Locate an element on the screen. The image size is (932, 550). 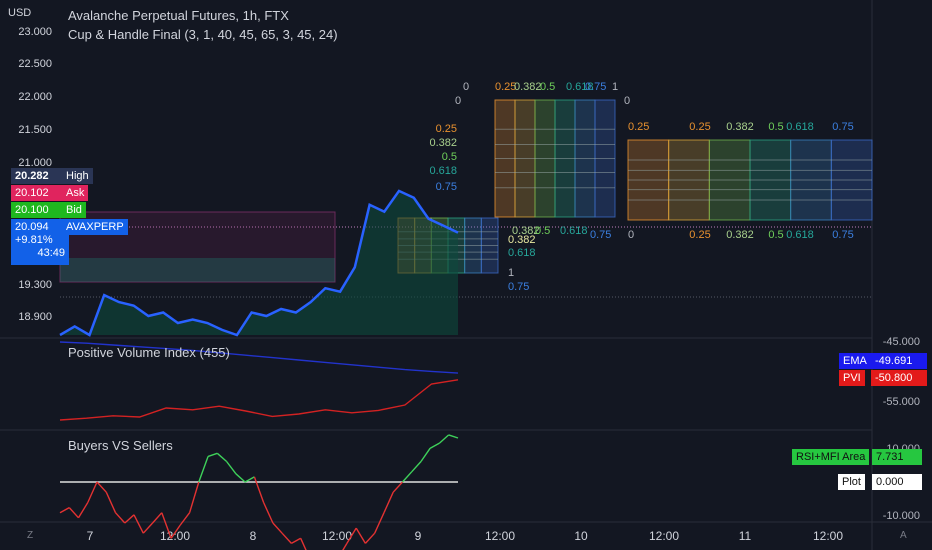
pvi-title: Positive Volume Index (455) is located at coordinates (149, 352).